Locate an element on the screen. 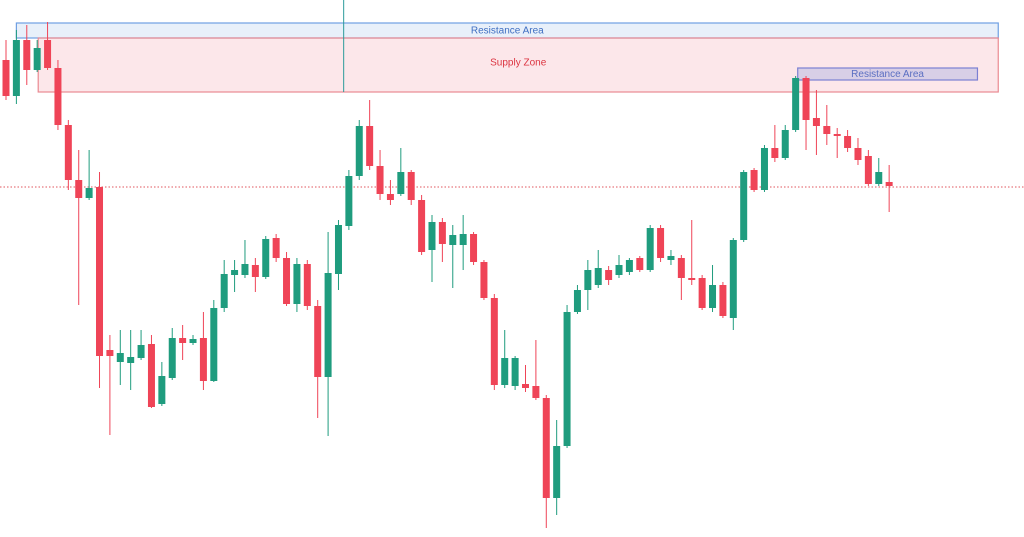 The image size is (1024, 537). zone-label: Supply Zone is located at coordinates (518, 63).